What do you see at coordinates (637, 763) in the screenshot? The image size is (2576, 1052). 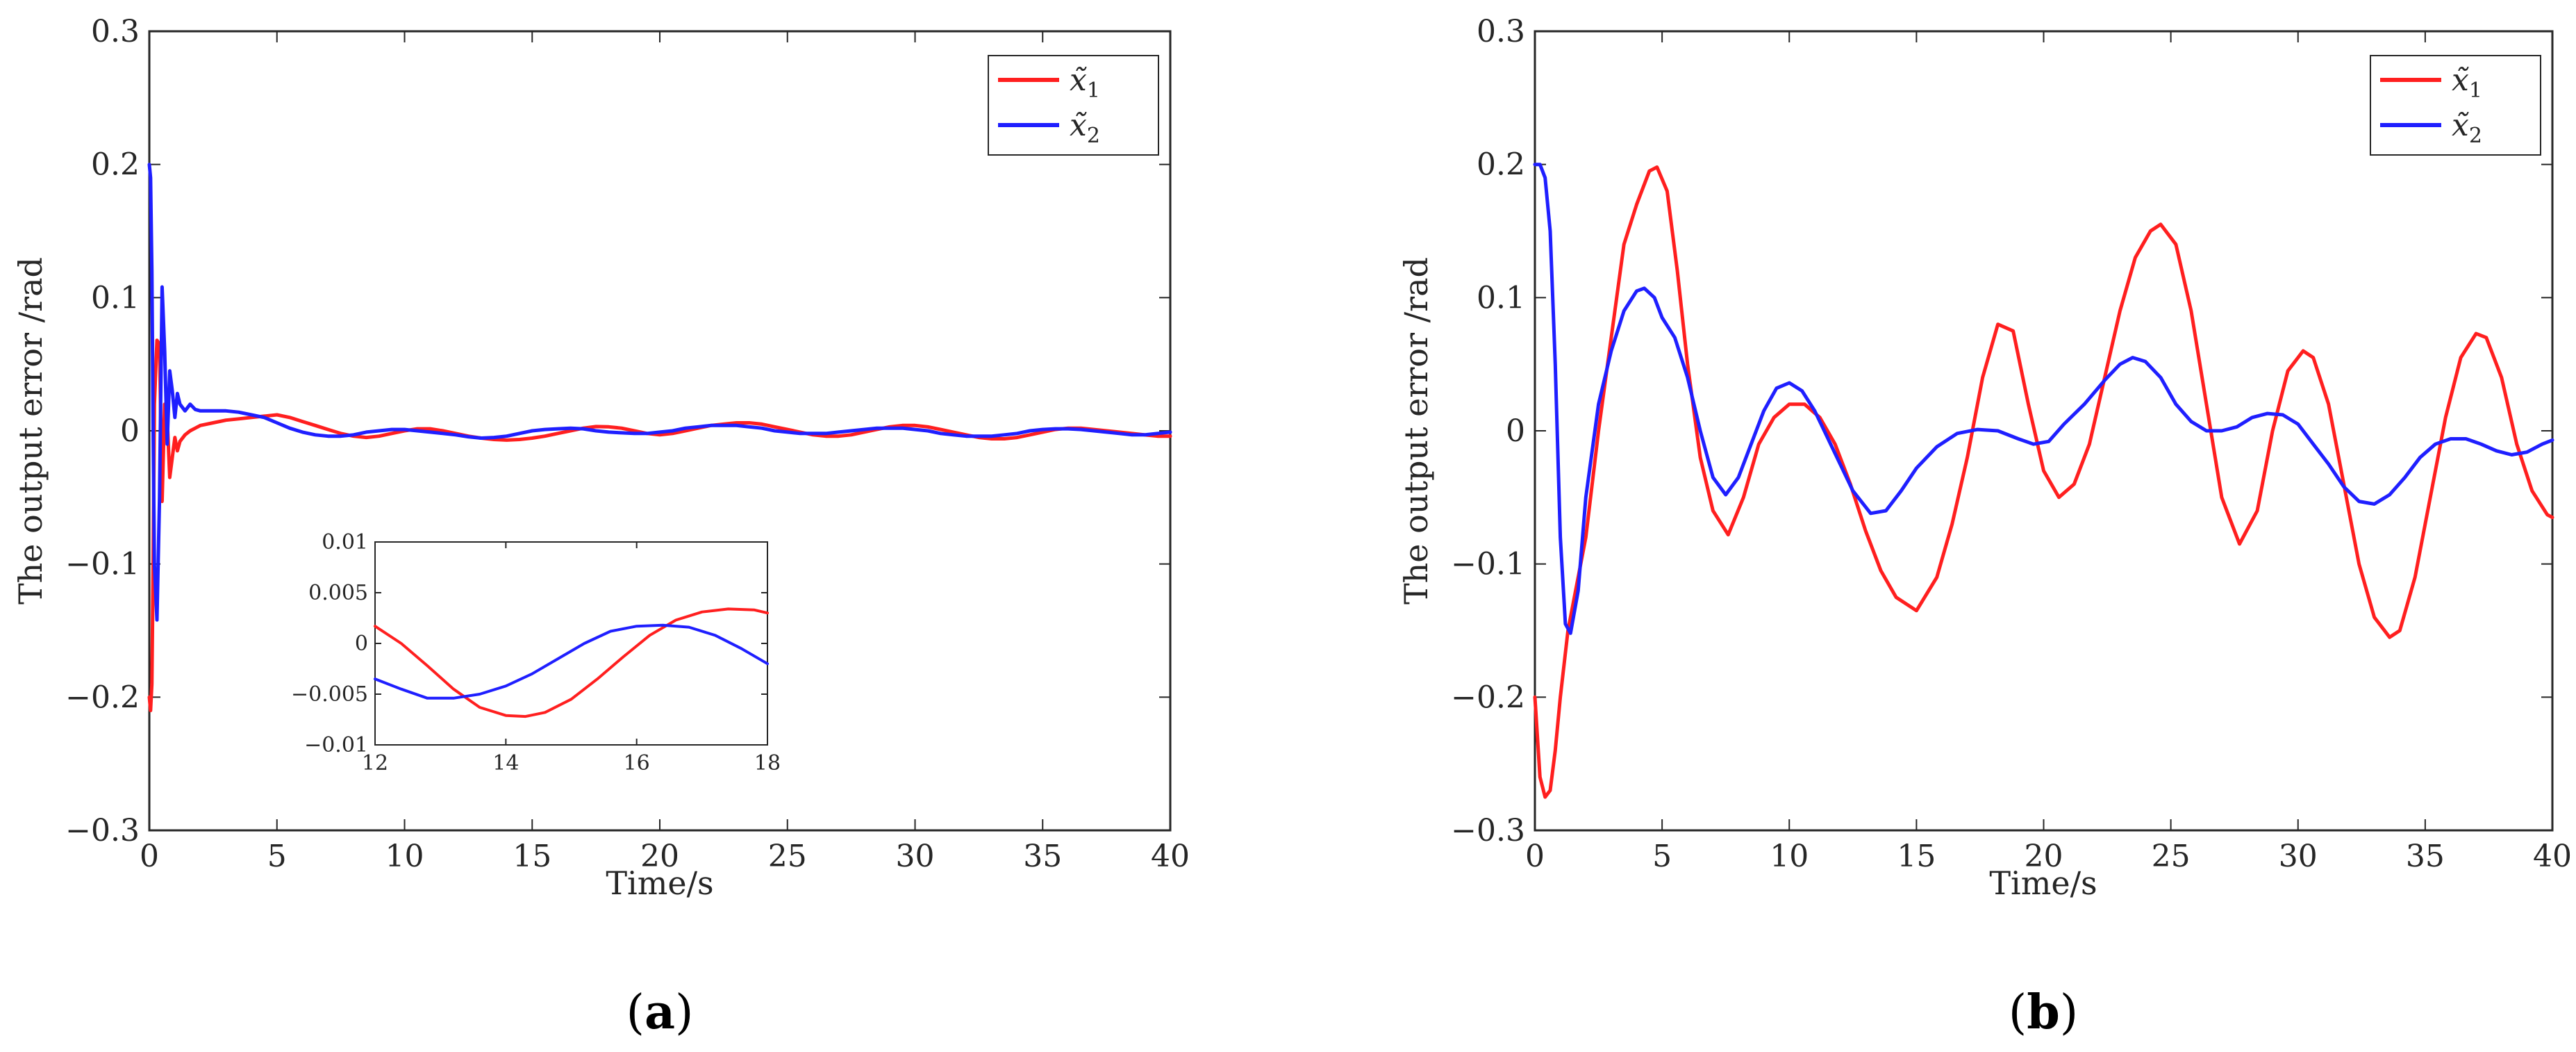 I see `inset-xtick-label: 16` at bounding box center [637, 763].